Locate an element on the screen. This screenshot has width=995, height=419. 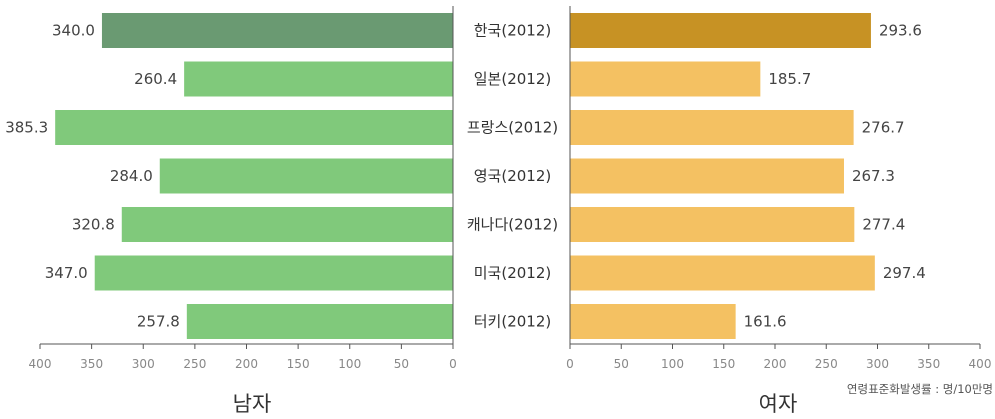
male-tick-label: 350 is located at coordinates (91, 364).